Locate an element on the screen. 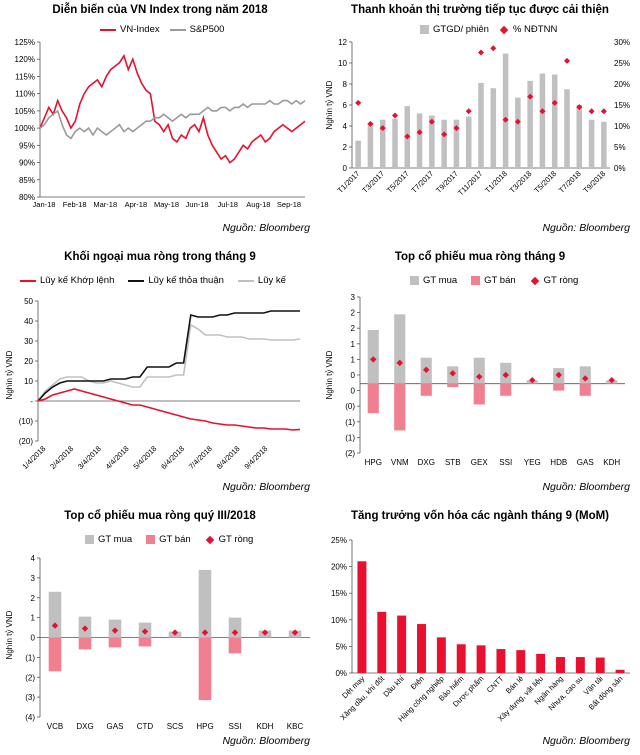 The height and width of the screenshot is (755, 640). y-tick-label: 25% is located at coordinates (339, 540).